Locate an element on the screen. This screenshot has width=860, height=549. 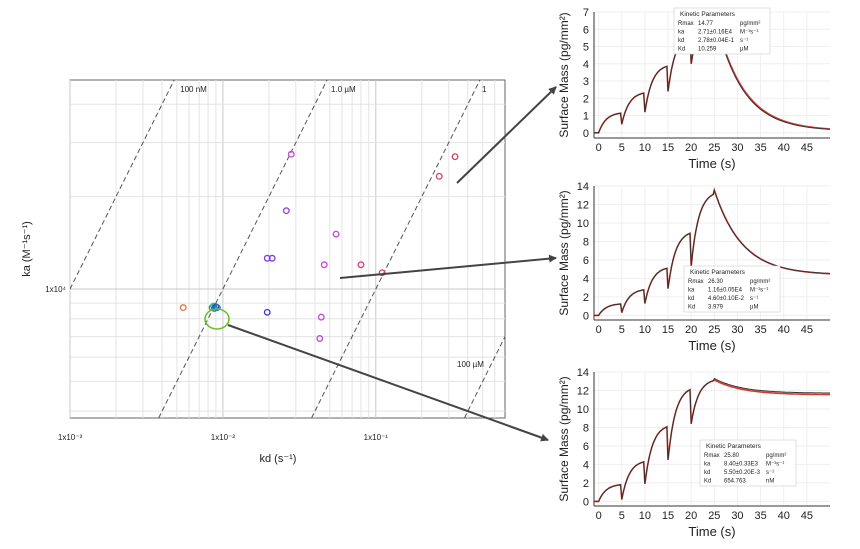
param-value: 26.30 is located at coordinates (716, 282).